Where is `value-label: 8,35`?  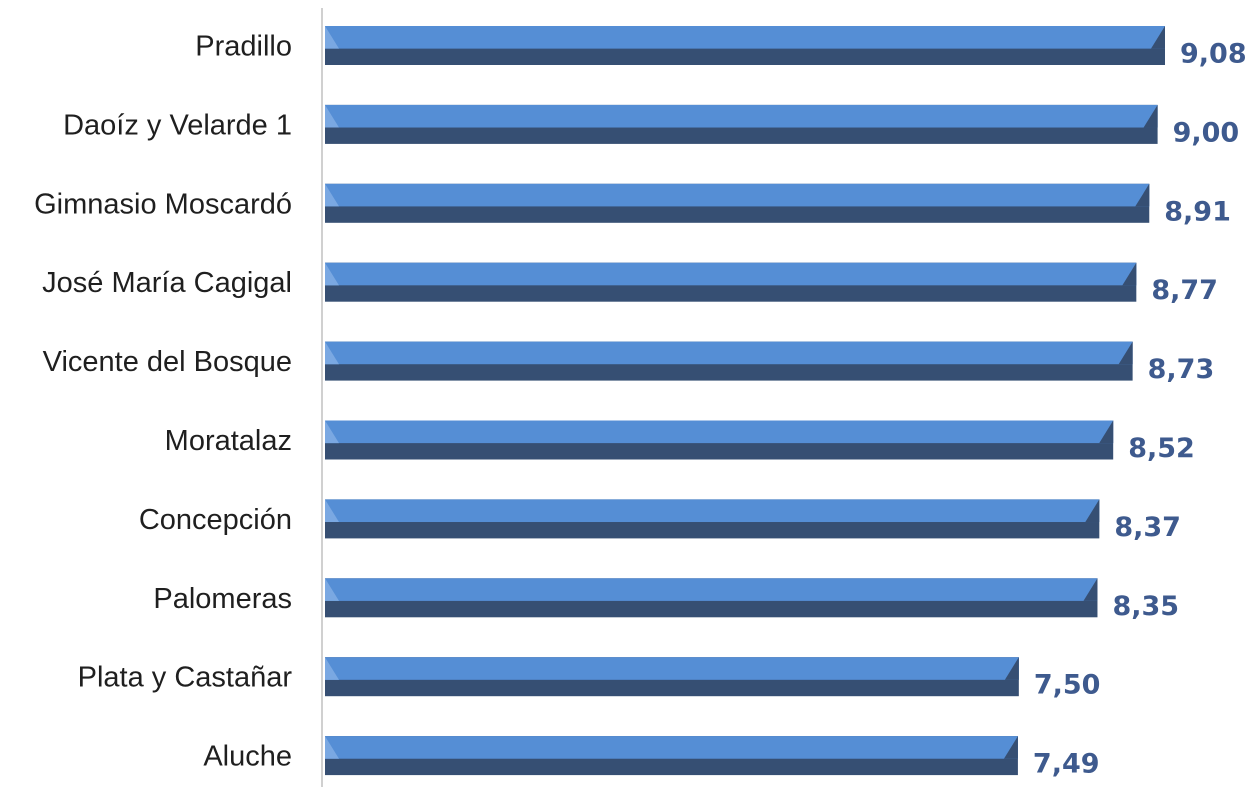
value-label: 8,35 is located at coordinates (1145, 606).